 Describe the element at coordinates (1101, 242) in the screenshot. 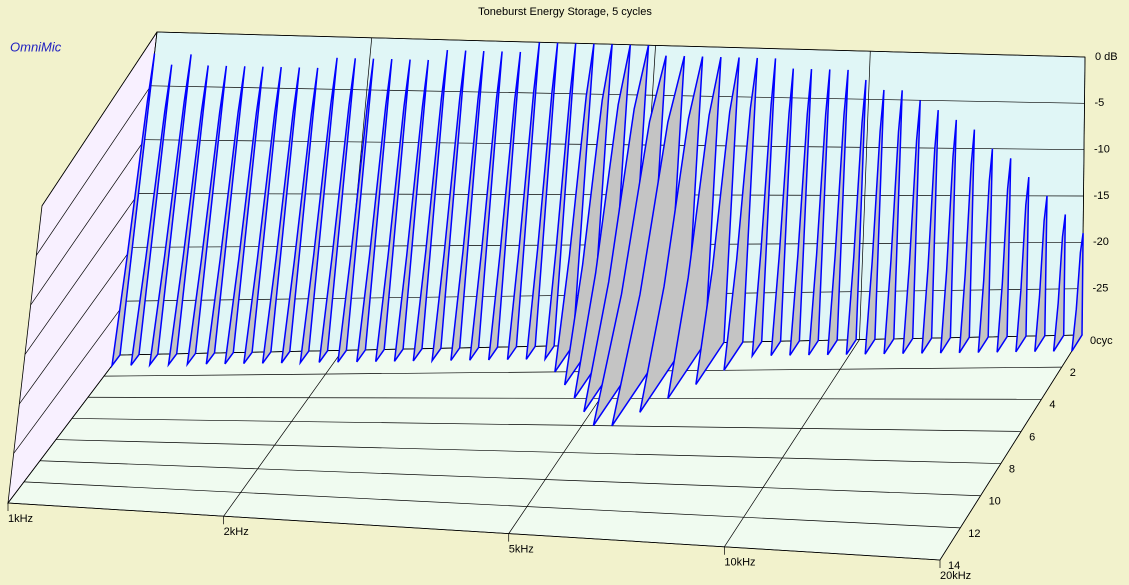

I see `z-tick-label: -20` at that location.